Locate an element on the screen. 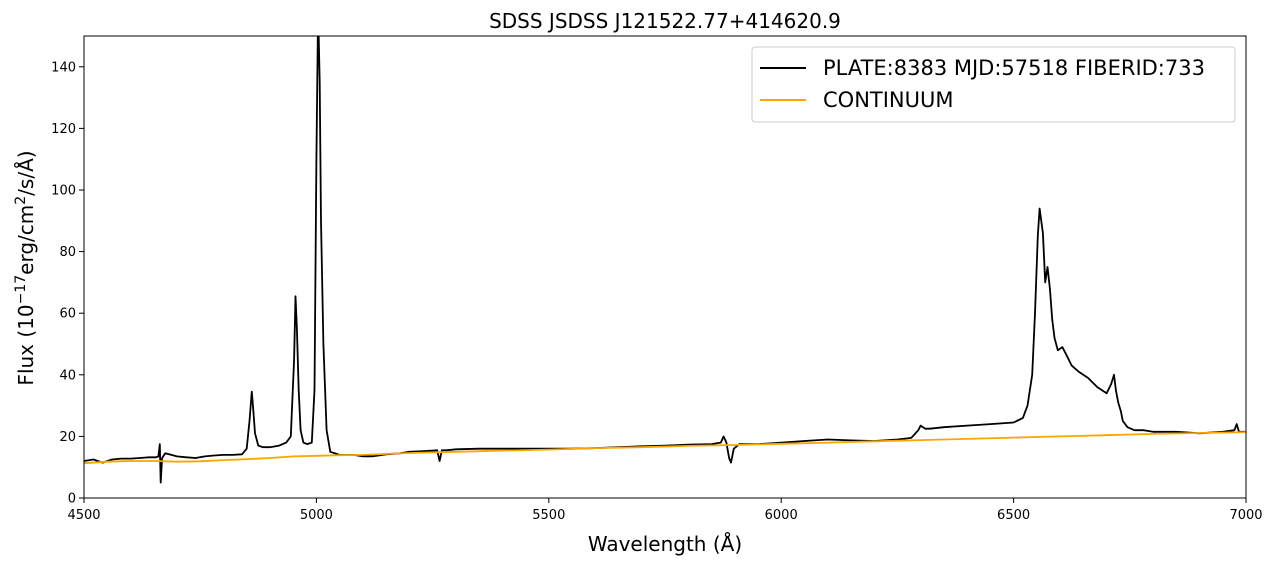 The height and width of the screenshot is (569, 1273). y-tick-label: 20 is located at coordinates (67, 437).